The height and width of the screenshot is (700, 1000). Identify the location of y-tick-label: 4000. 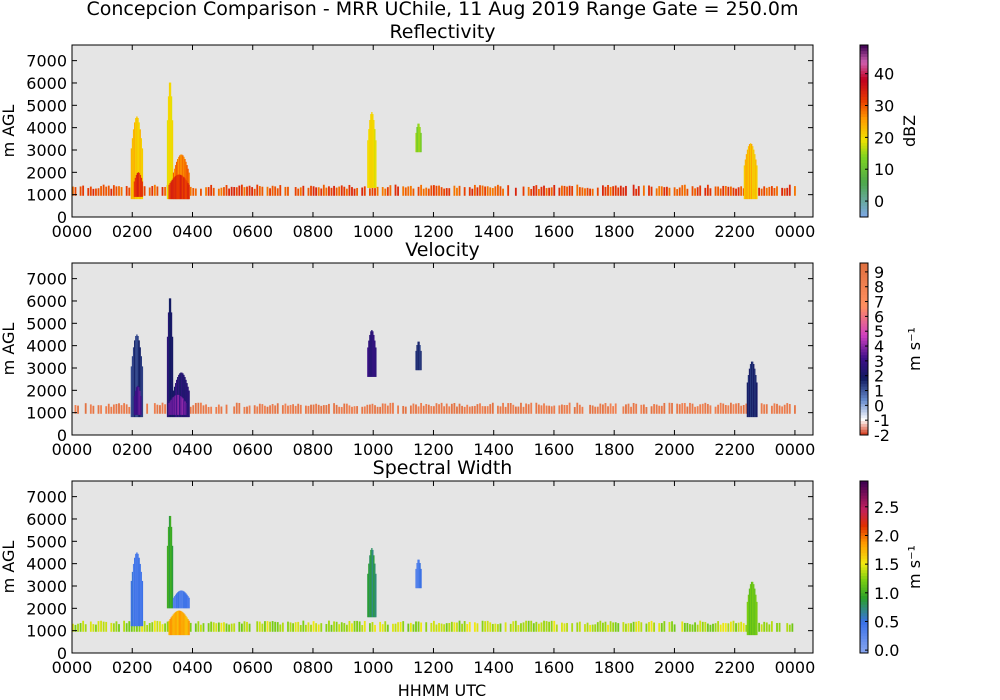
(46, 128).